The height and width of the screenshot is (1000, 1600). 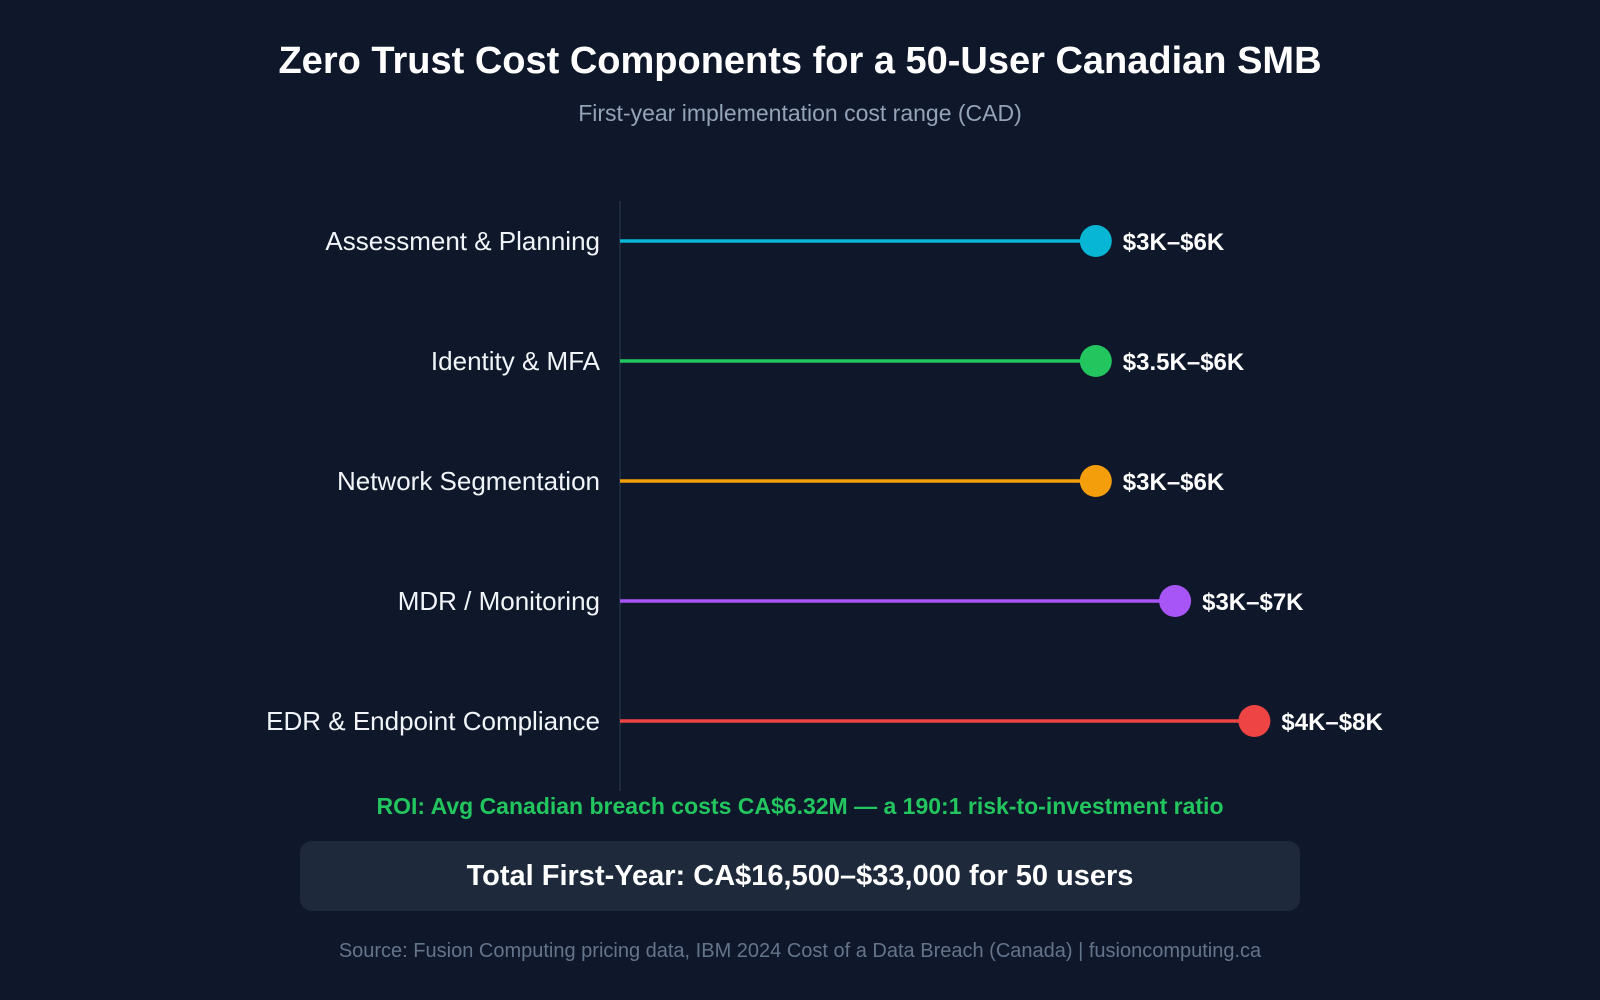 I want to click on data-label: $3.5K–$6K, so click(x=1184, y=362).